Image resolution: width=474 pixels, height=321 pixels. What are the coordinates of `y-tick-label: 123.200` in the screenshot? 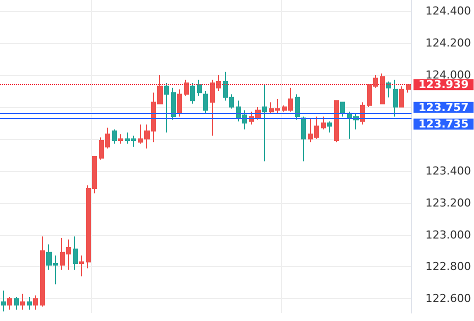 It's located at (449, 203).